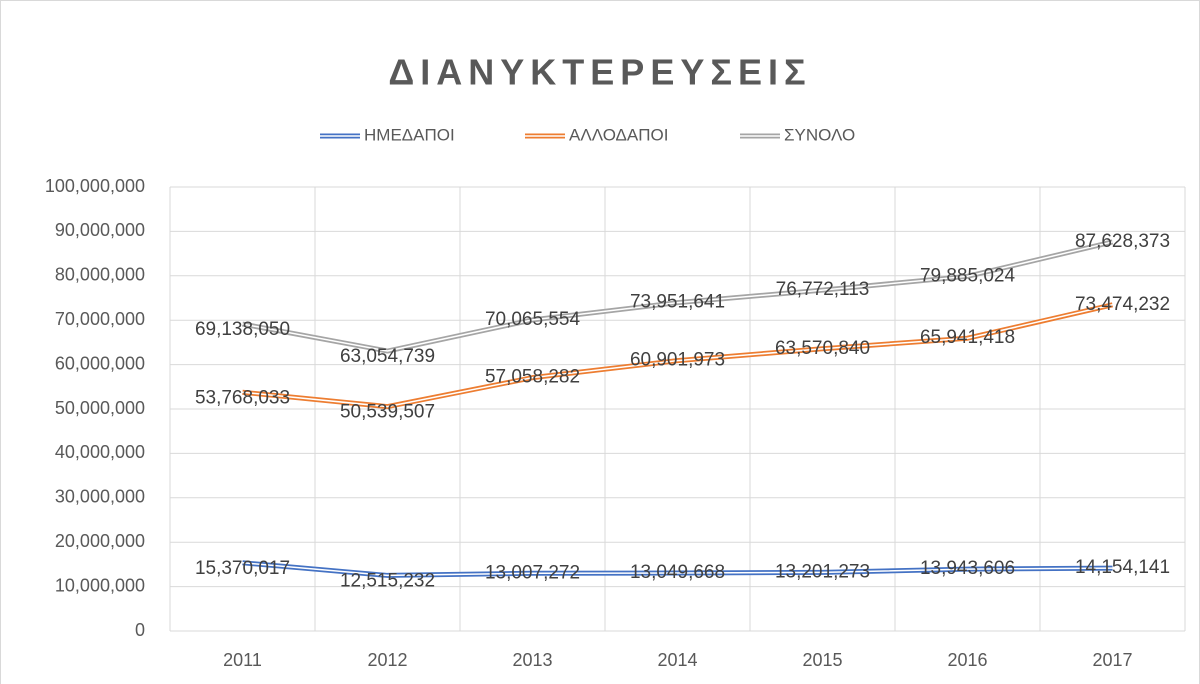  Describe the element at coordinates (100, 319) in the screenshot. I see `y-tick-label: 70,000,000` at that location.